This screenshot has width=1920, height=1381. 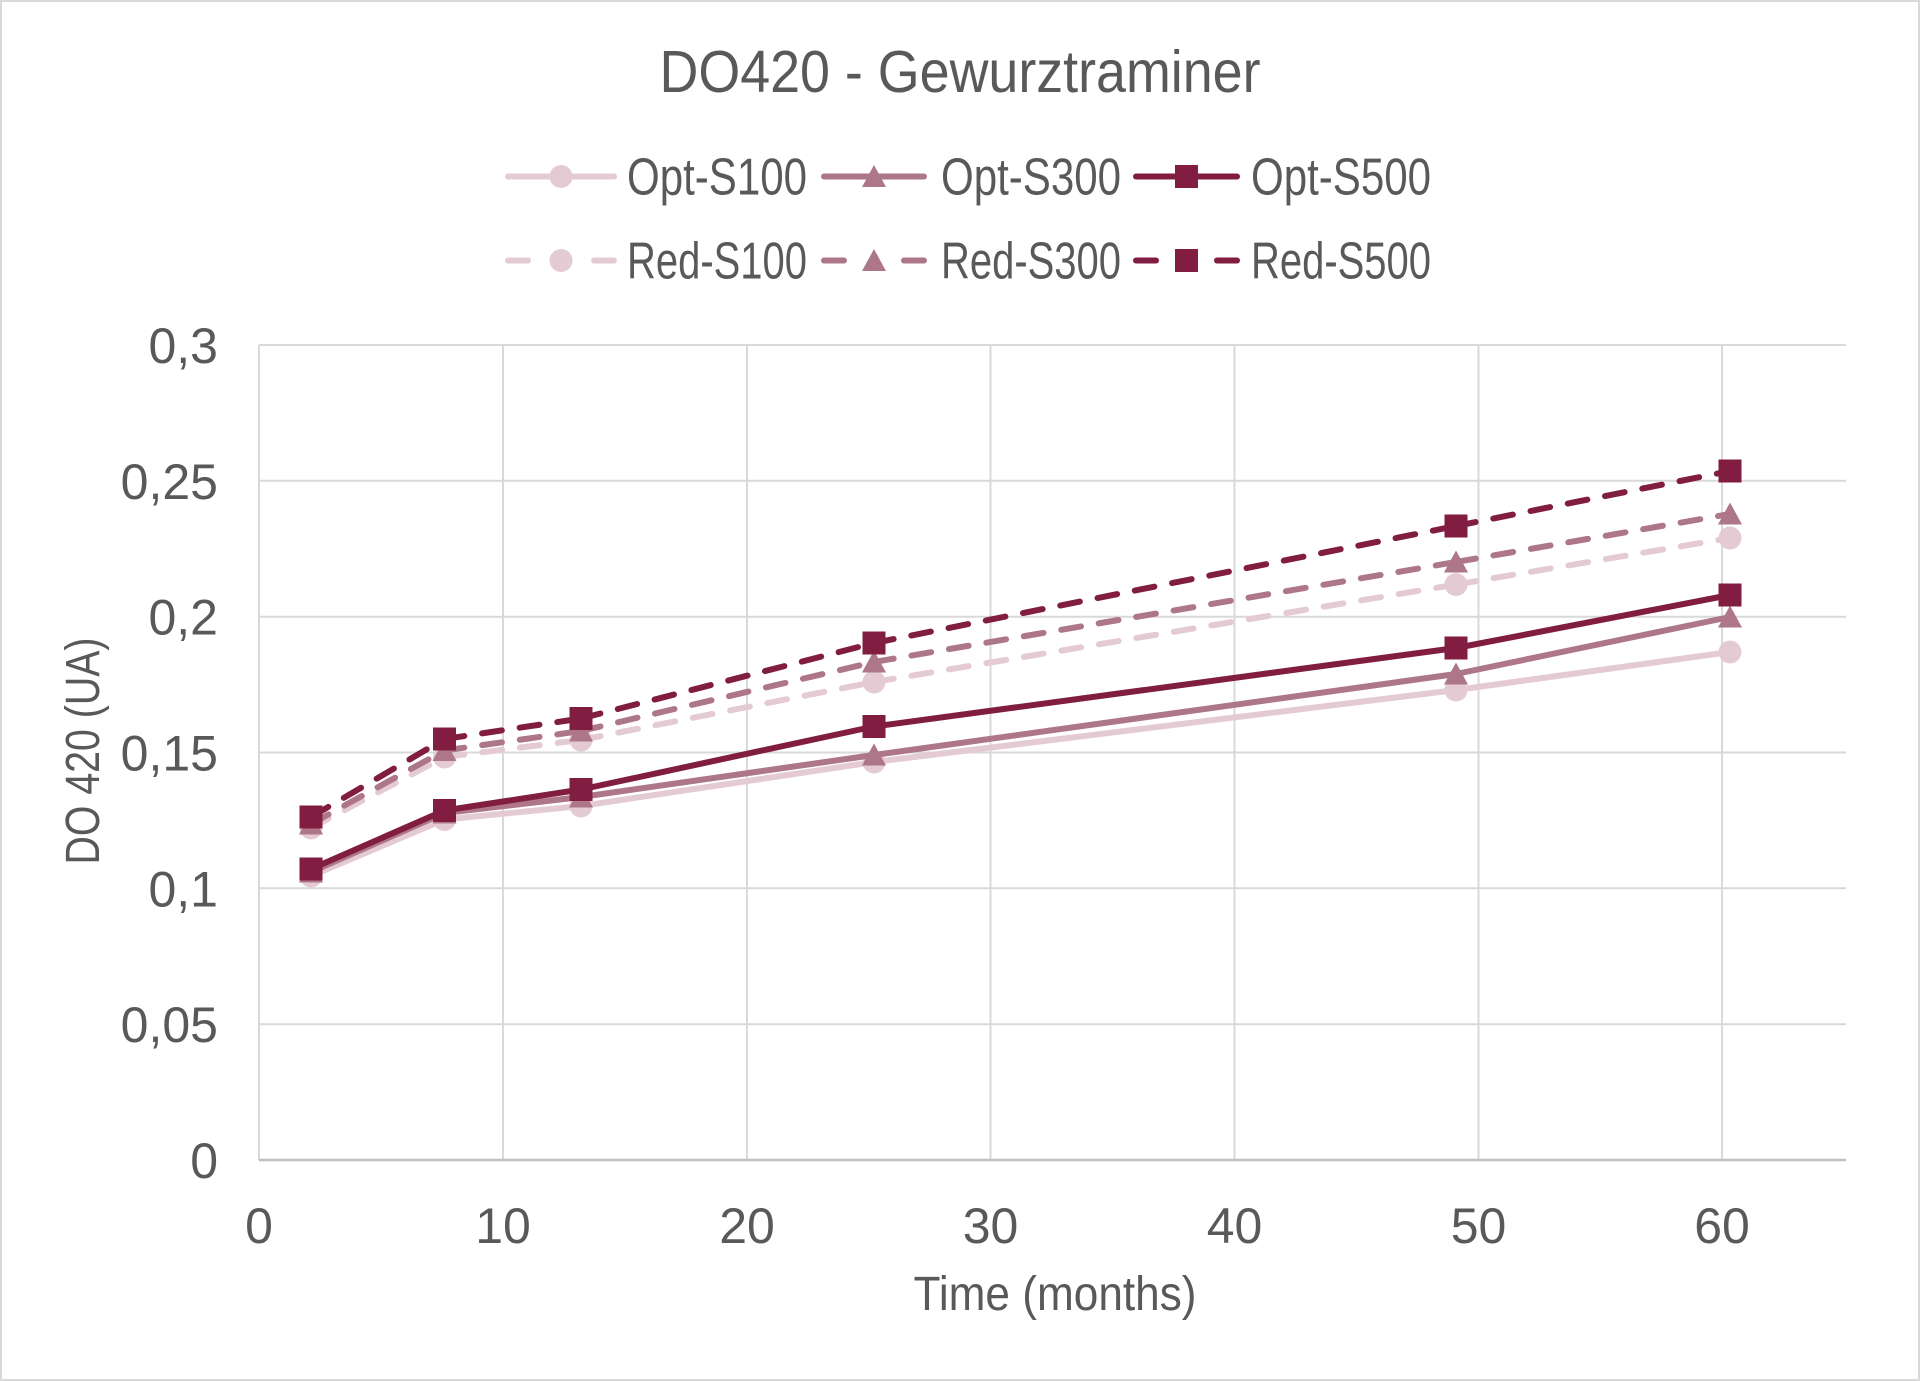 I want to click on svg-text: 60, so click(x=1722, y=1226).